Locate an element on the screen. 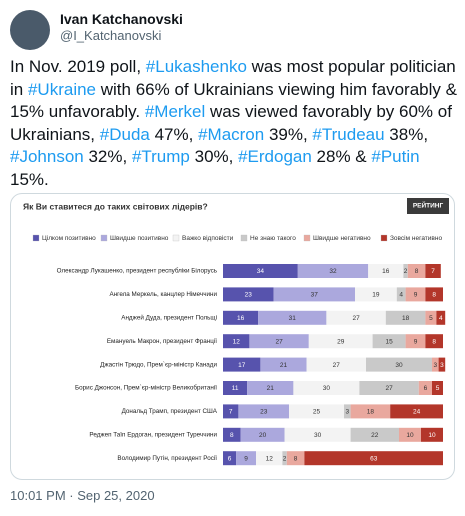  value-label: 16 is located at coordinates (241, 318).